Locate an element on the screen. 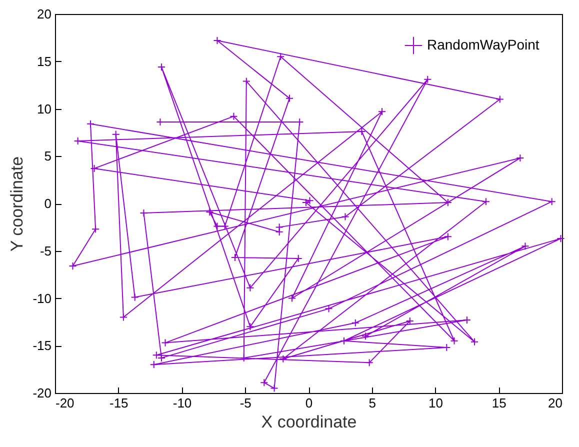 This screenshot has width=579, height=447. x-tick-label: 15 is located at coordinates (499, 403).